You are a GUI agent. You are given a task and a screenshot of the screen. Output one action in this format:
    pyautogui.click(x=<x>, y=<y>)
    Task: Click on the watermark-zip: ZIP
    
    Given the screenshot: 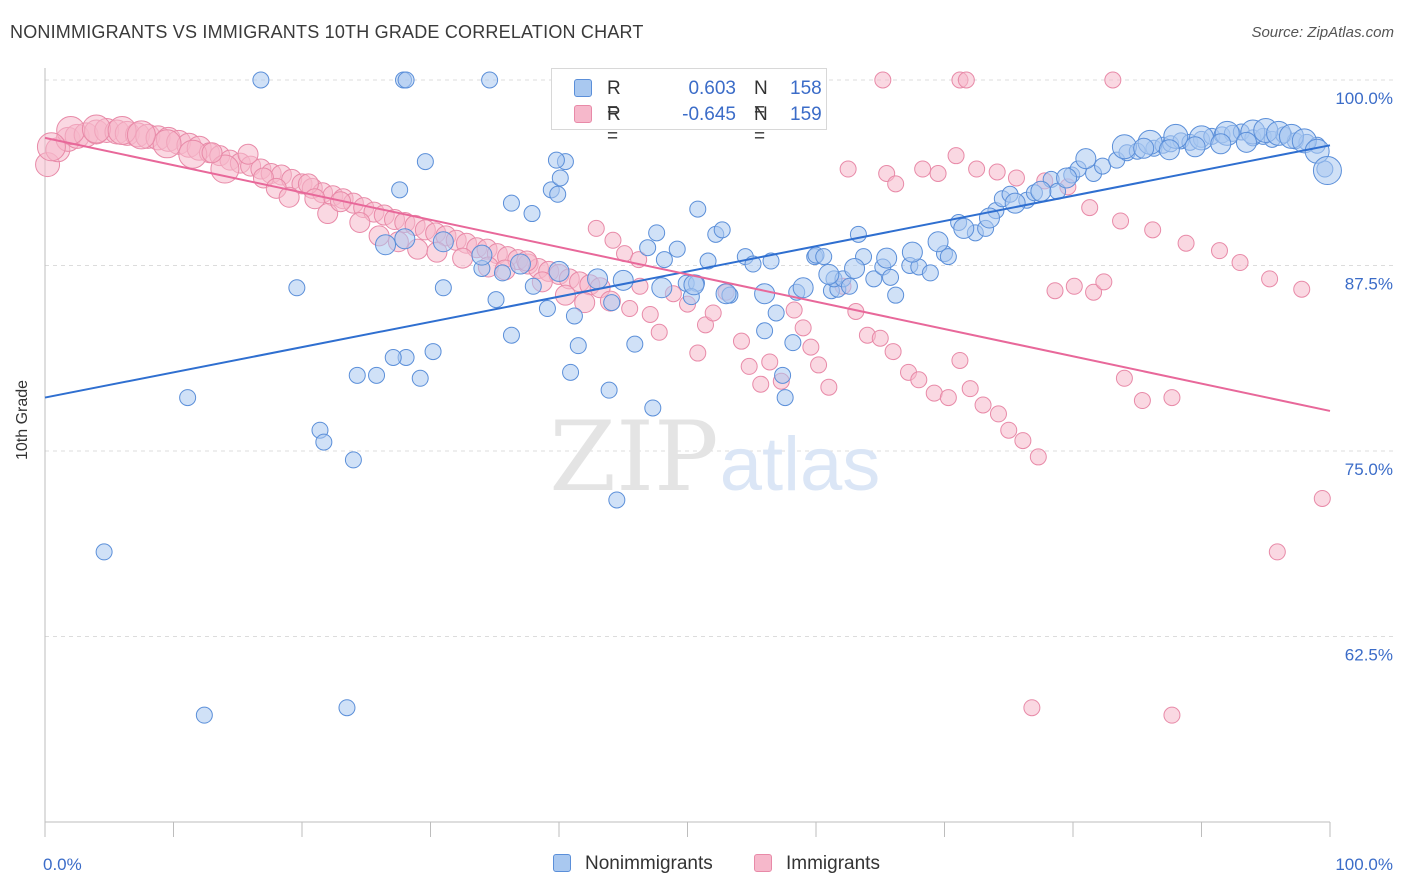 What is the action you would take?
    pyautogui.click(x=633, y=457)
    